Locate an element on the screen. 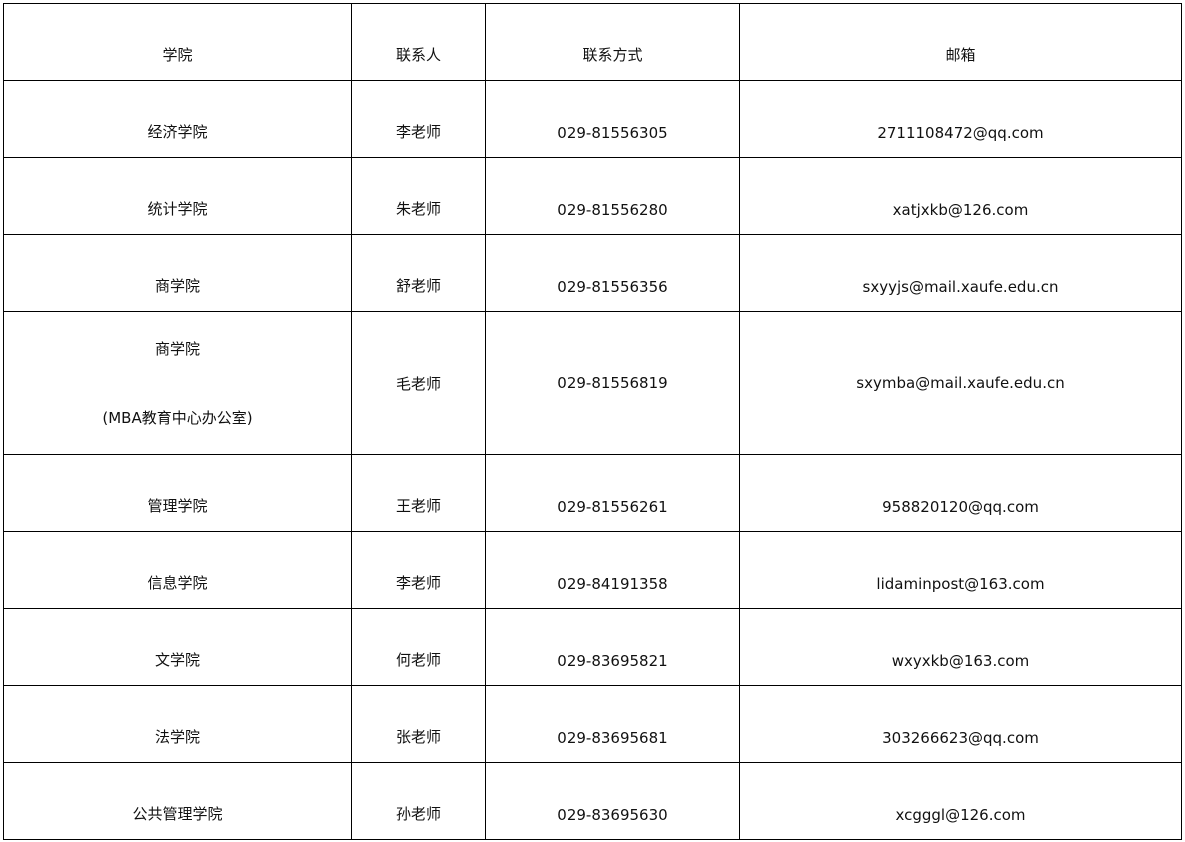  cell-contact: 舒老师 is located at coordinates (418, 273).